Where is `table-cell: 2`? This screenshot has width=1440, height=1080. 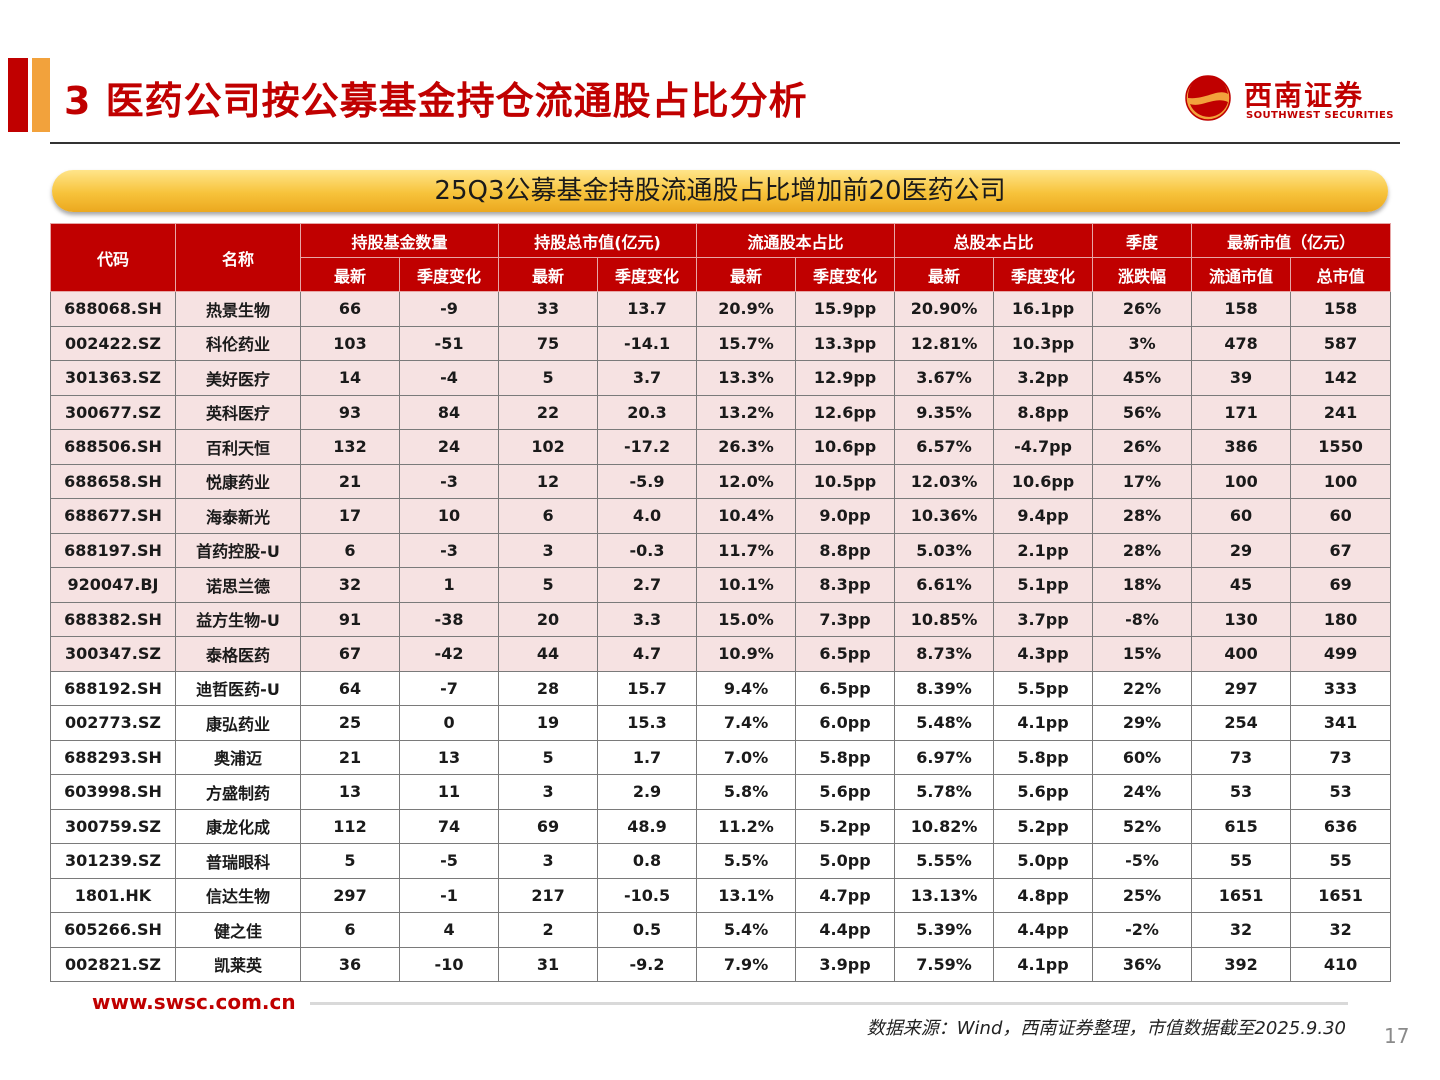
table-cell: 2 is located at coordinates (548, 930).